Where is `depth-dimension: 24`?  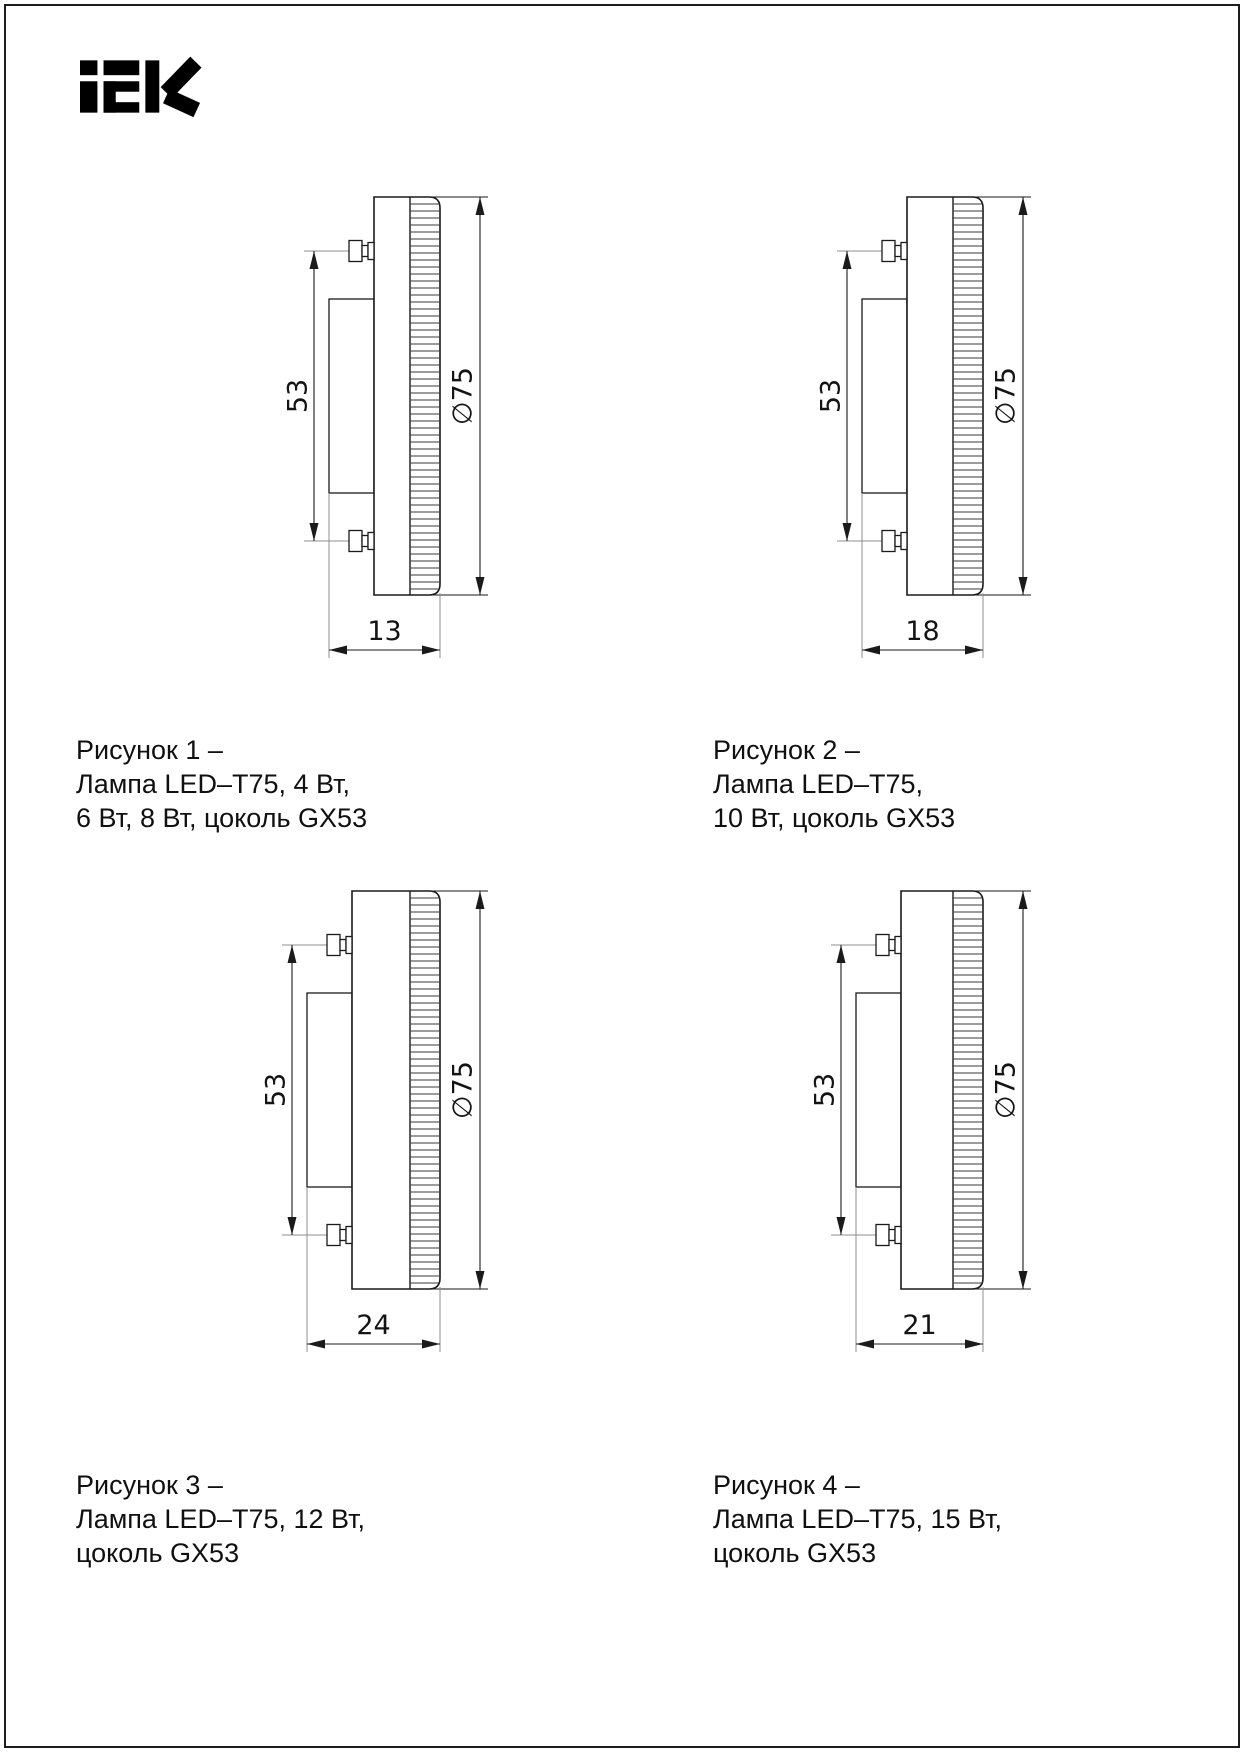 depth-dimension: 24 is located at coordinates (373, 1325).